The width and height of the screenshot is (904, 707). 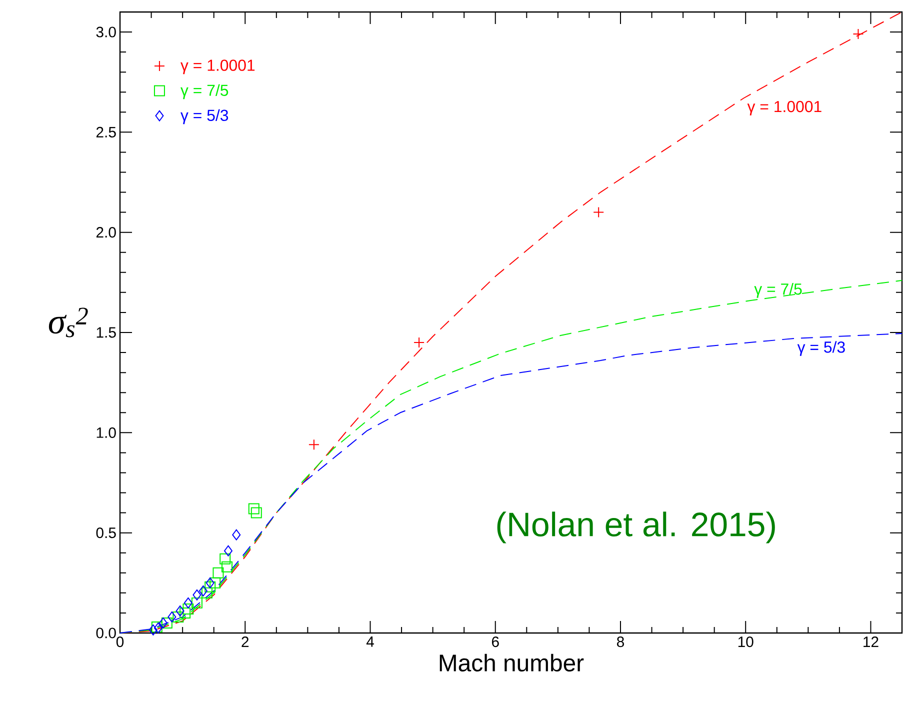 What do you see at coordinates (106, 633) in the screenshot?
I see `y-tick-label: 0.0` at bounding box center [106, 633].